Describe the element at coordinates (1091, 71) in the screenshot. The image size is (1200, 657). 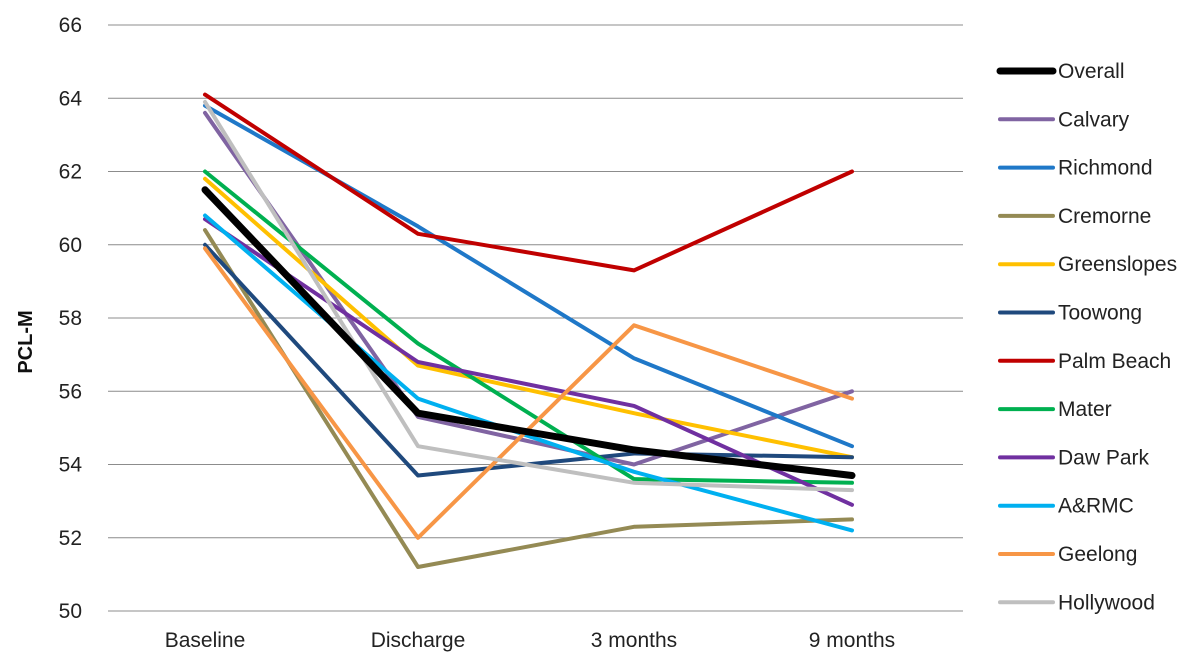
I see `legend-label-overall: Overall` at that location.